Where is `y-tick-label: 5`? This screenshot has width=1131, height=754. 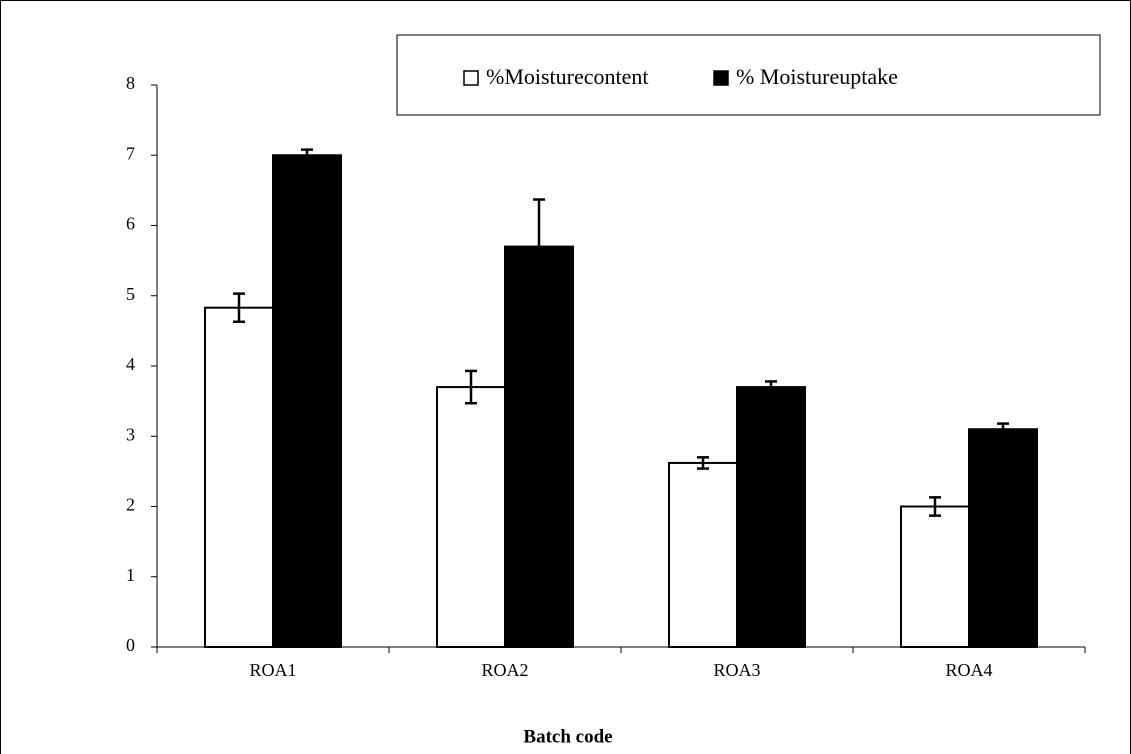
y-tick-label: 5 is located at coordinates (130, 294).